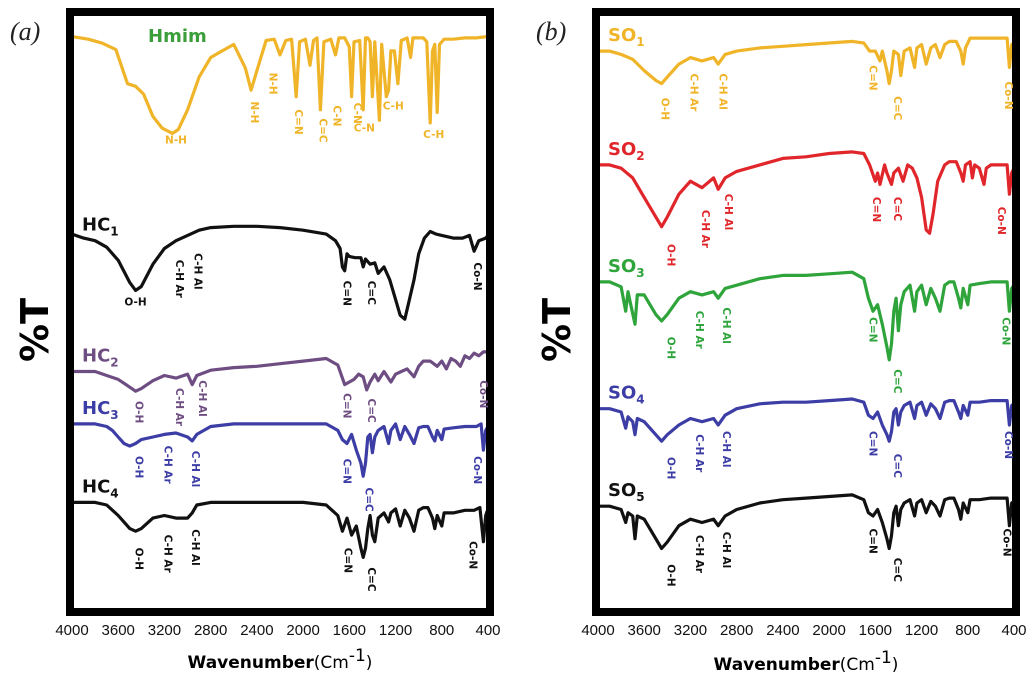  I want to click on series-so2: SO2 O-H C-H Ar C-H Al C=N C=C Co-N, so click(806, 202).